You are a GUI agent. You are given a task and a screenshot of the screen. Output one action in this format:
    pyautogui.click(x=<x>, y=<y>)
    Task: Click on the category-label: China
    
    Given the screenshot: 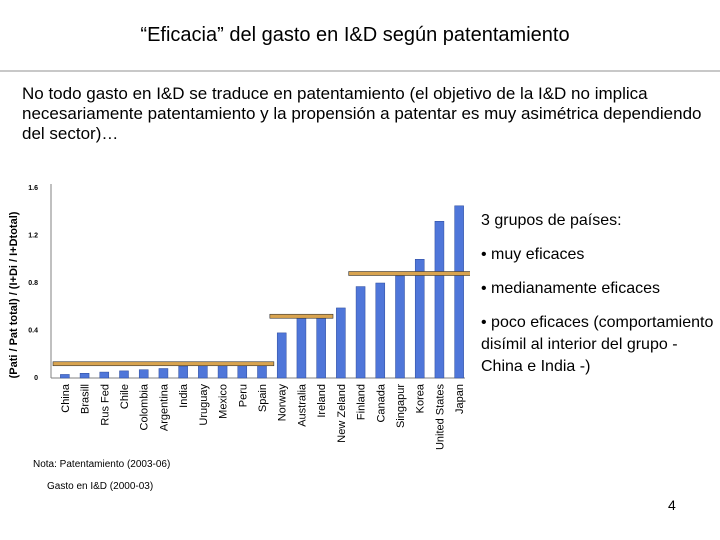 What is the action you would take?
    pyautogui.click(x=66, y=398)
    